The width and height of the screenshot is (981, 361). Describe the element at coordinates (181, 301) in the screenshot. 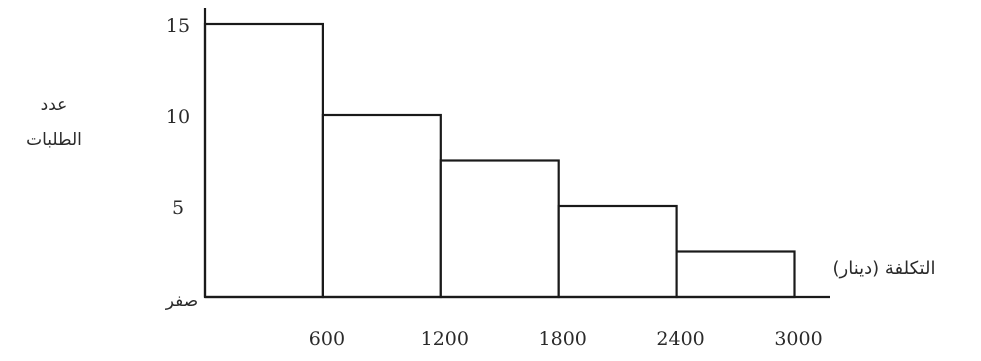

I see `zero-label: صفر` at that location.